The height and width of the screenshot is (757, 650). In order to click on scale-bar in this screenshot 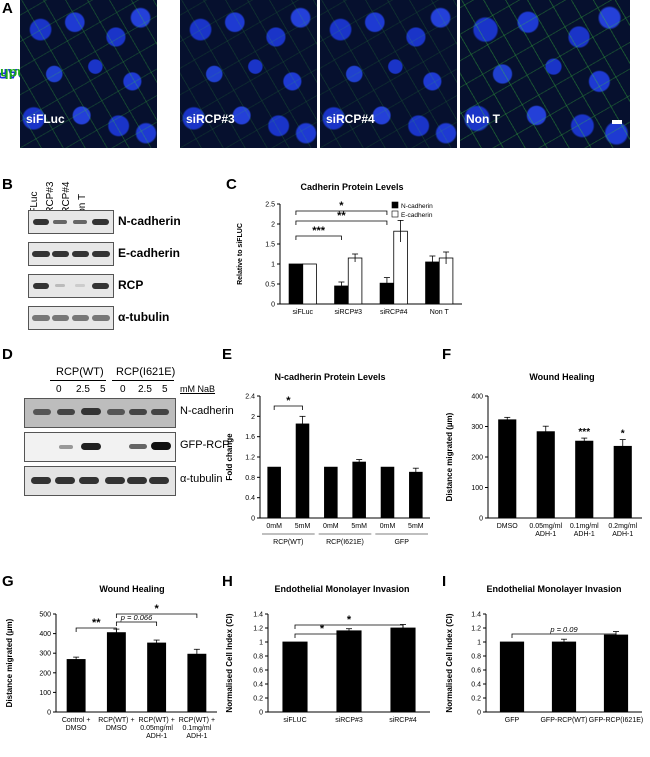, I will do `click(617, 122)`.